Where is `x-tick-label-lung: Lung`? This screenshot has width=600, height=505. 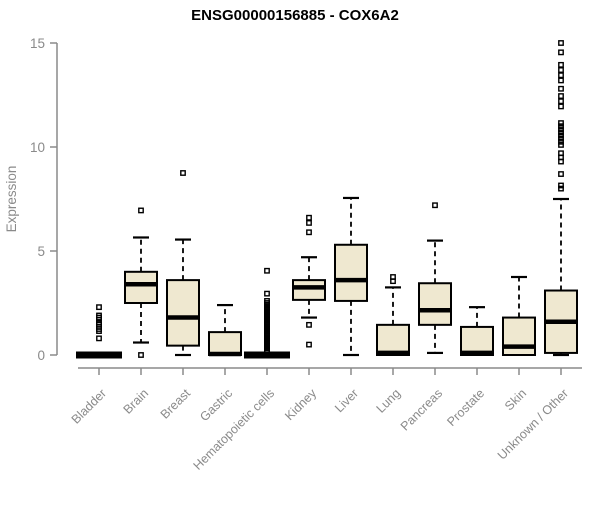 x-tick-label-lung: Lung is located at coordinates (389, 401).